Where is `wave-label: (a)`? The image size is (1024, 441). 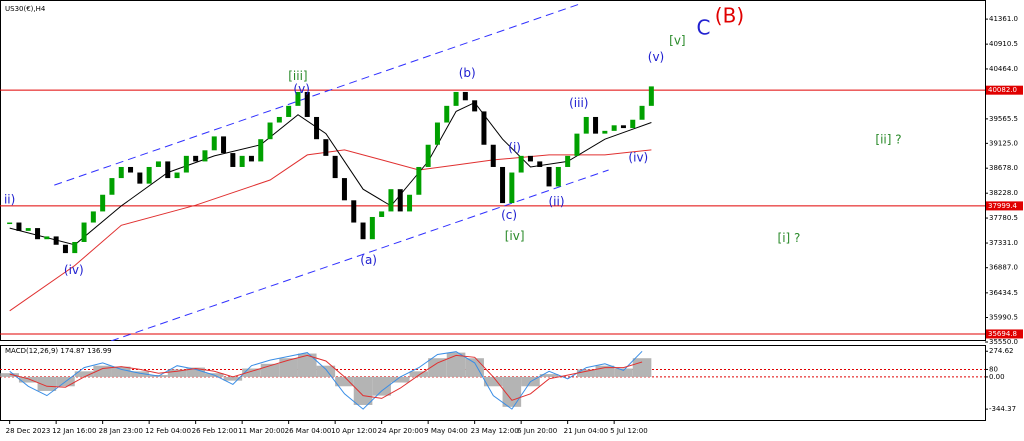 wave-label: (a) is located at coordinates (368, 260).